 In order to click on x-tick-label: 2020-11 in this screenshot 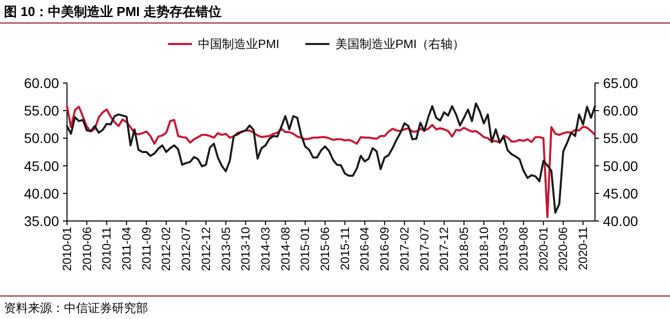, I will do `click(583, 248)`.